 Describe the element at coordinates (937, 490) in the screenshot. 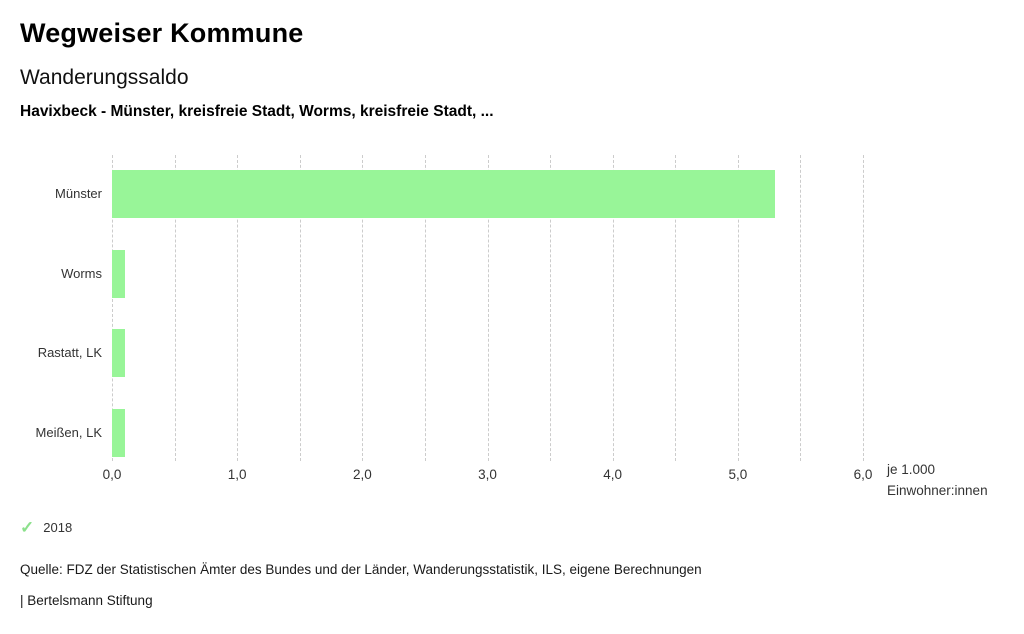

I see `x-axis-unit-line2: Einwohner:innen` at that location.